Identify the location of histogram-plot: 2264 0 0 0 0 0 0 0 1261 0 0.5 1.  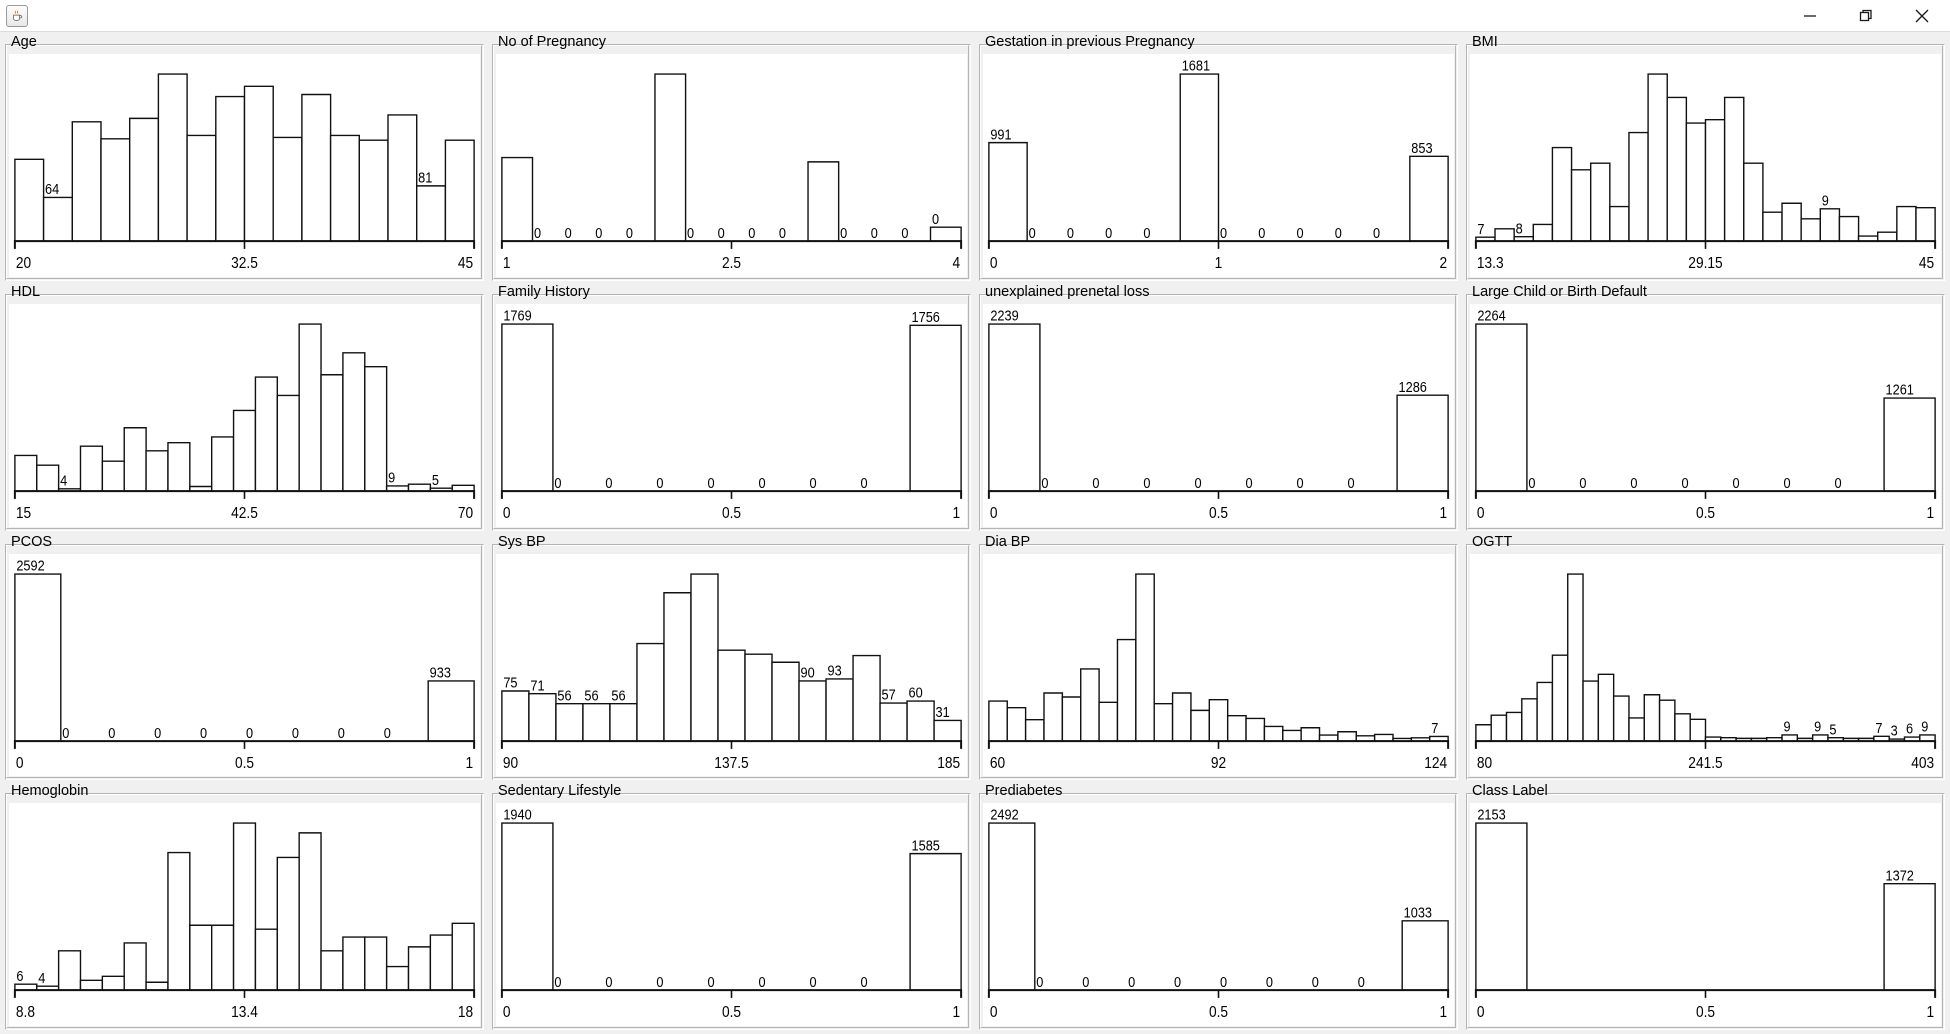
(1705, 415).